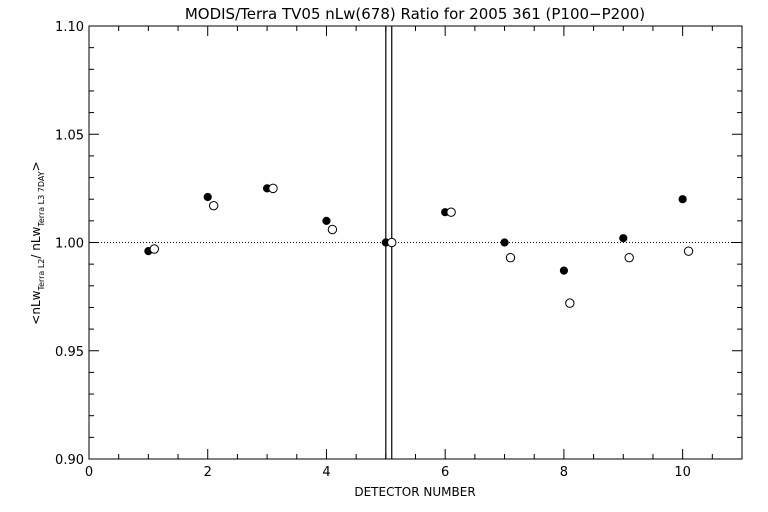  I want to click on y-tick-label: 0.90, so click(69, 460).